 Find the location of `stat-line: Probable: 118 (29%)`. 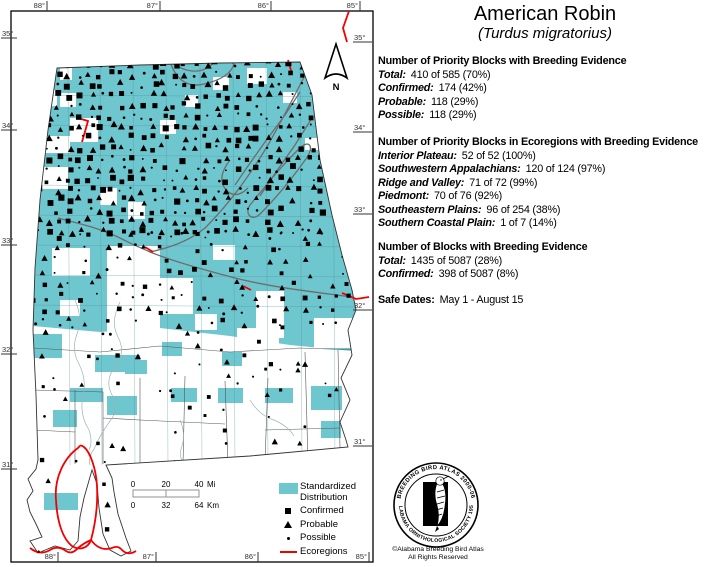

stat-line: Probable: 118 (29%) is located at coordinates (428, 101).